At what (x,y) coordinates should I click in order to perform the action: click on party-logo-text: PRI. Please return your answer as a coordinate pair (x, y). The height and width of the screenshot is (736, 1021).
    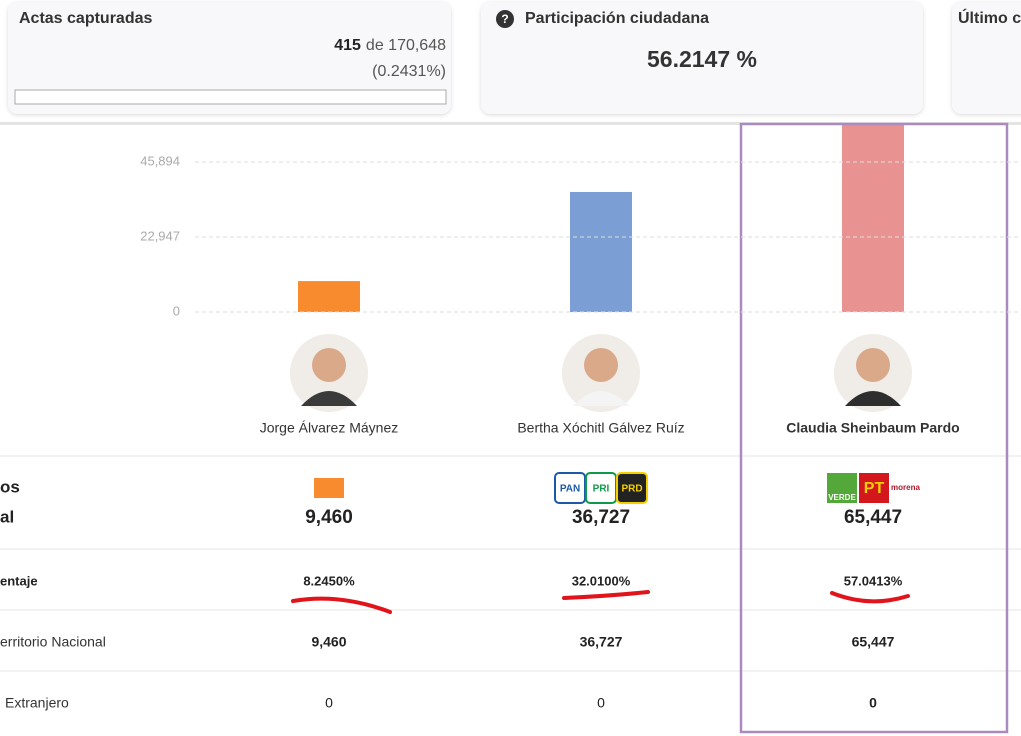
    Looking at the image, I should click on (601, 489).